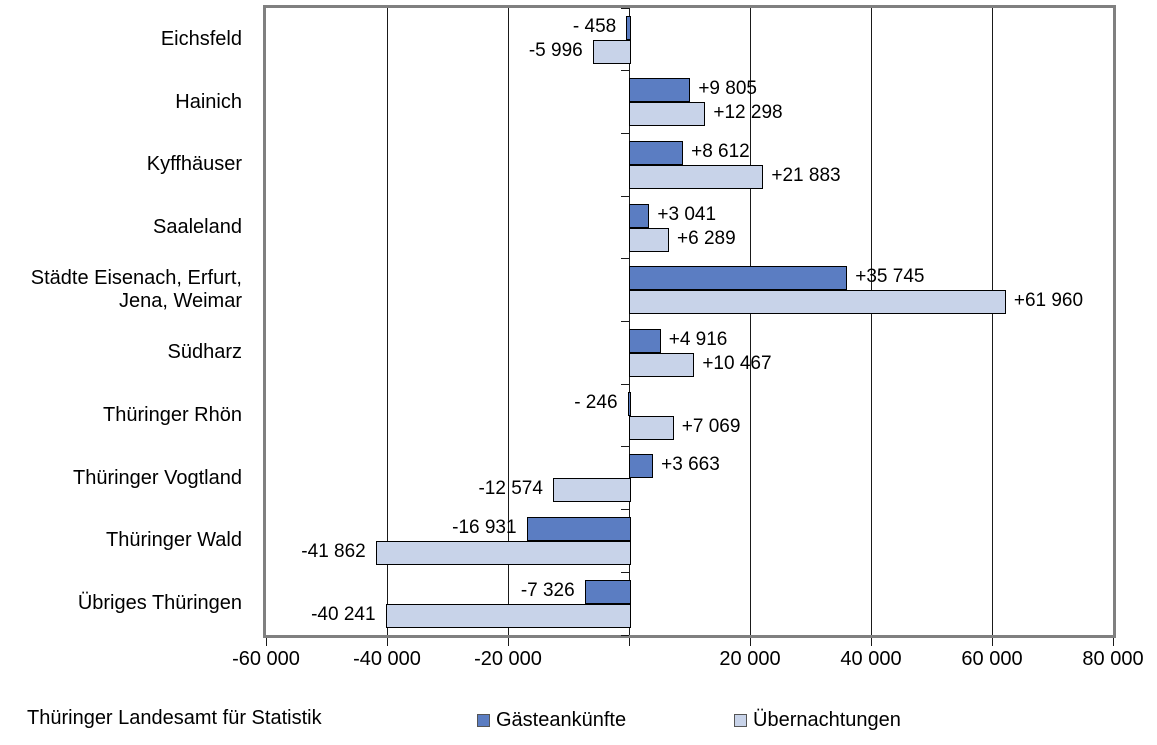 This screenshot has height=745, width=1157. Describe the element at coordinates (159, 603) in the screenshot. I see `category-label: Übriges Thüringen` at that location.